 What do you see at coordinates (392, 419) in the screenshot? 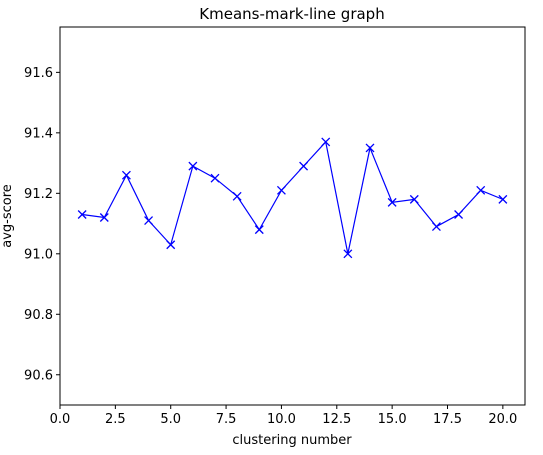
I see `x-tick-label: 15.0` at bounding box center [392, 419].